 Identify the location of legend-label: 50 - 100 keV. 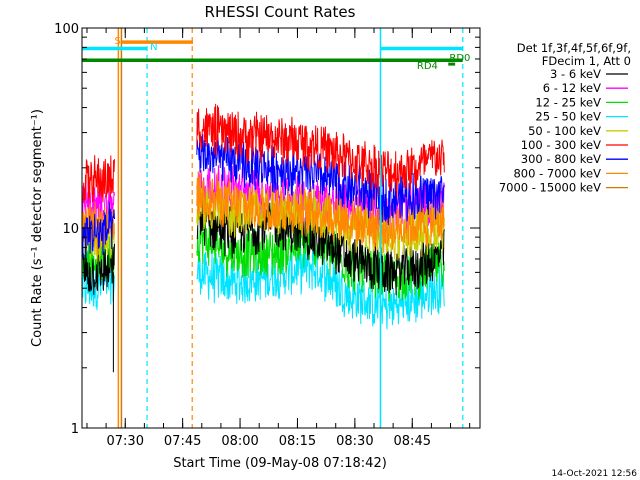
(564, 131).